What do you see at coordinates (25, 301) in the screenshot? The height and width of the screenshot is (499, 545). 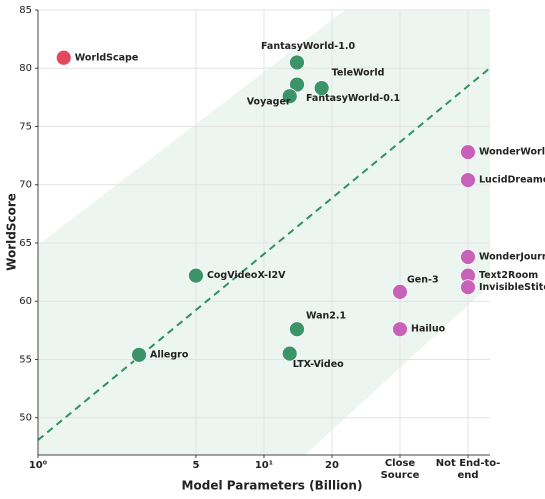 I see `y-tick-label: 60` at bounding box center [25, 301].